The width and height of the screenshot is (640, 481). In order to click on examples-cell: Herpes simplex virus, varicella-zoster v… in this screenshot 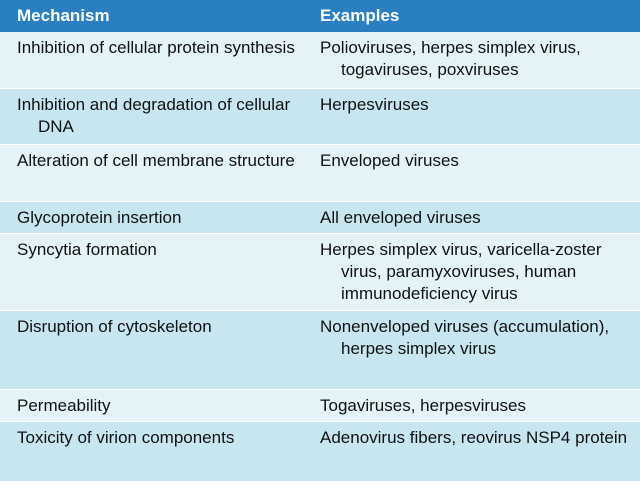, I will do `click(461, 271)`.